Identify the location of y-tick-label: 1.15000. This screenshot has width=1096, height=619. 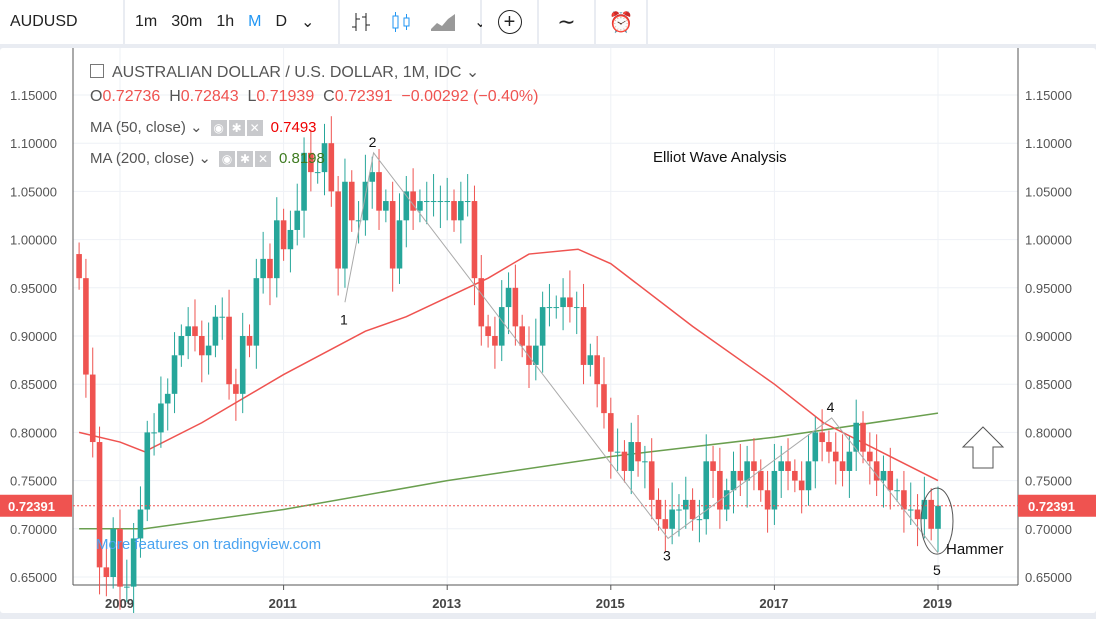
(1048, 95).